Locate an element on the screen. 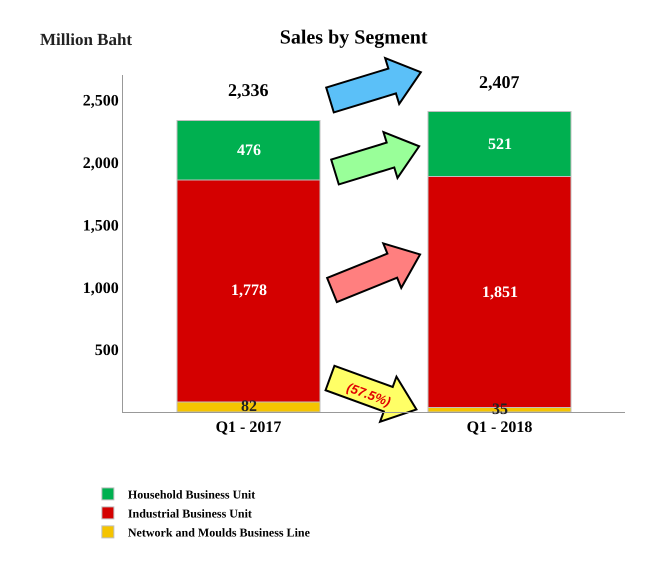 The height and width of the screenshot is (588, 661). y-tick-label: 2,500 is located at coordinates (100, 101).